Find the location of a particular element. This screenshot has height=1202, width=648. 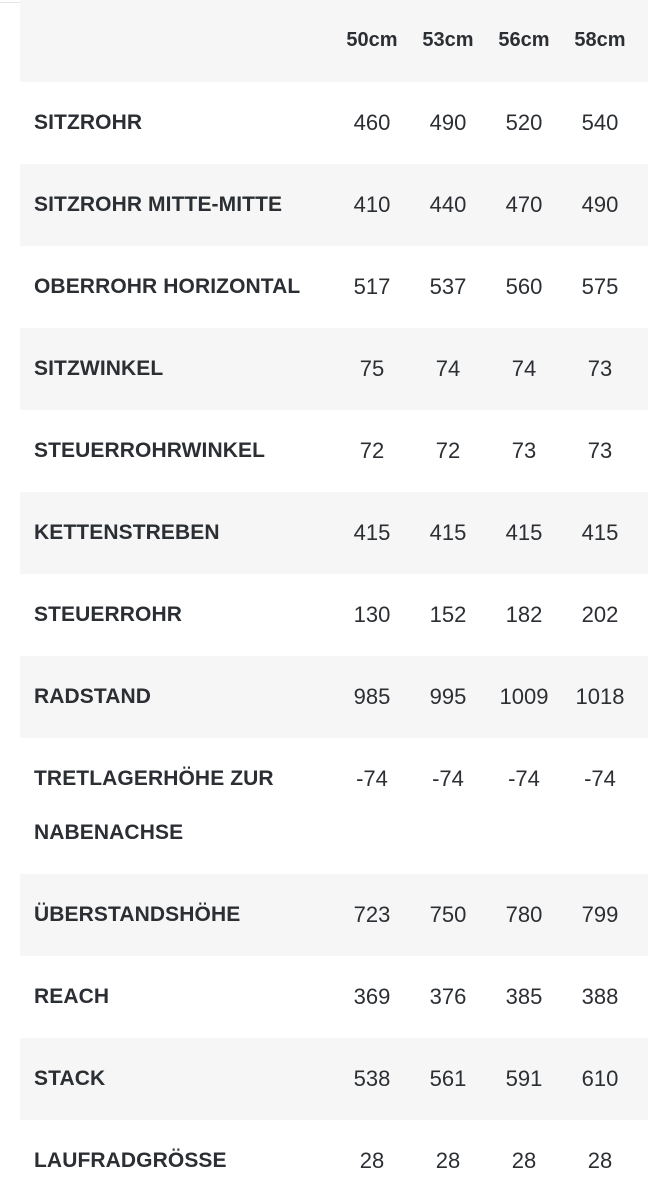

cell-value: 540 is located at coordinates (600, 122).